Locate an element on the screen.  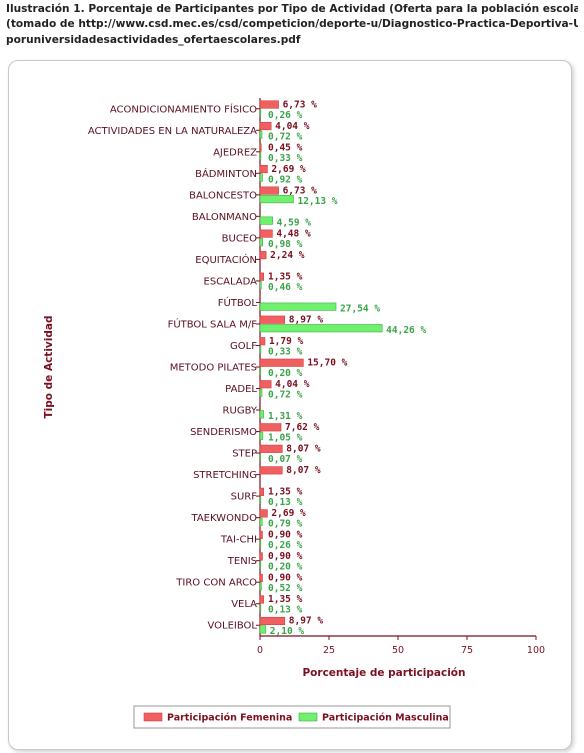
data-label-masculina: 0,92 % is located at coordinates (285, 179).